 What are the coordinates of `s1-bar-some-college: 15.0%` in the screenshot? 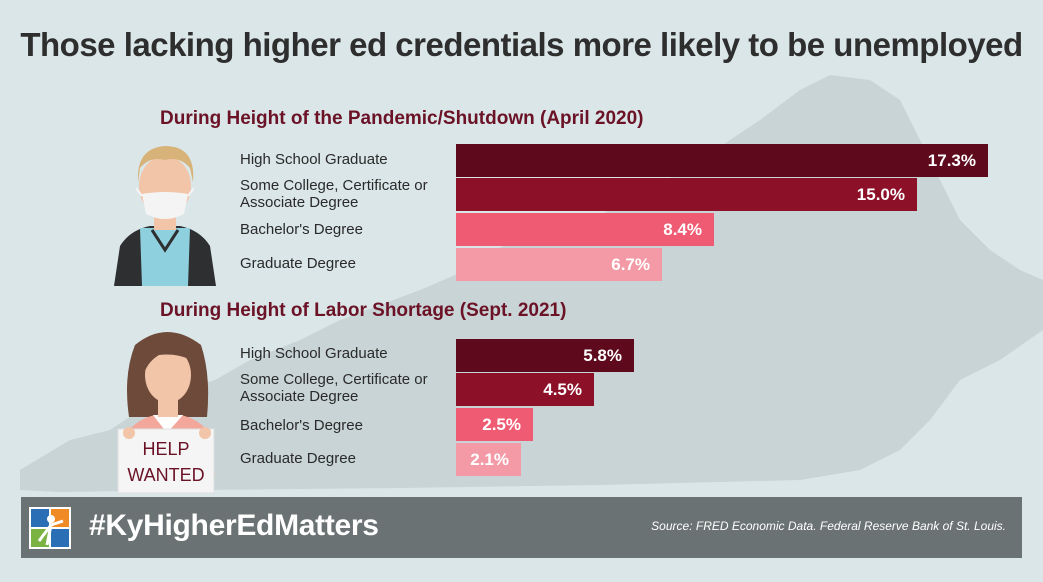 It's located at (686, 194).